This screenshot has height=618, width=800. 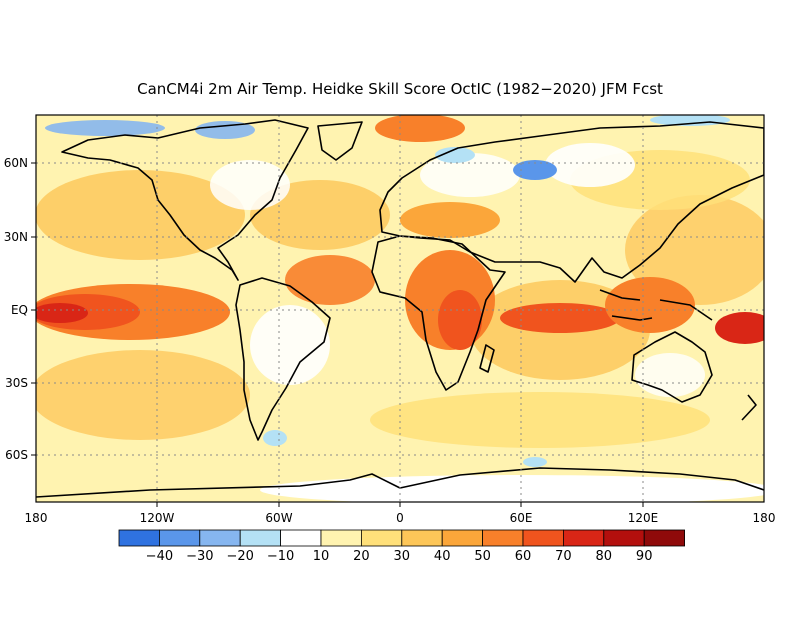 What do you see at coordinates (563, 556) in the screenshot?
I see `colorbar-label: 70` at bounding box center [563, 556].